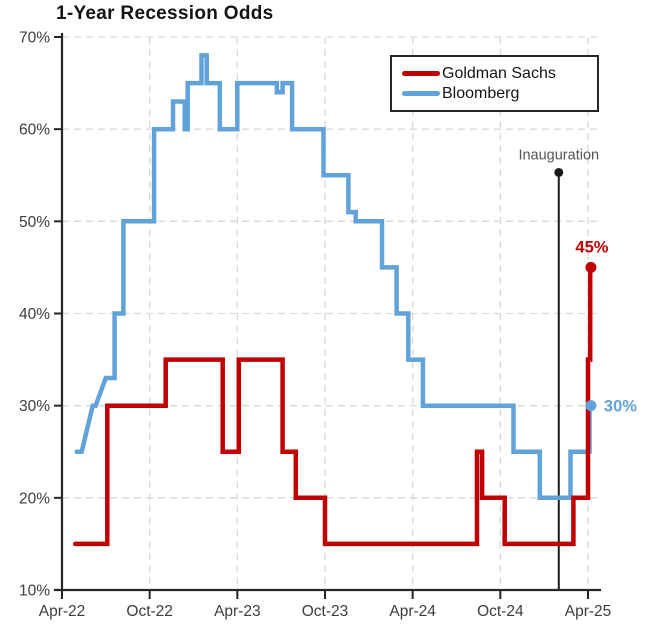  I want to click on chart-title: 1-Year Recession Odds, so click(165, 13).